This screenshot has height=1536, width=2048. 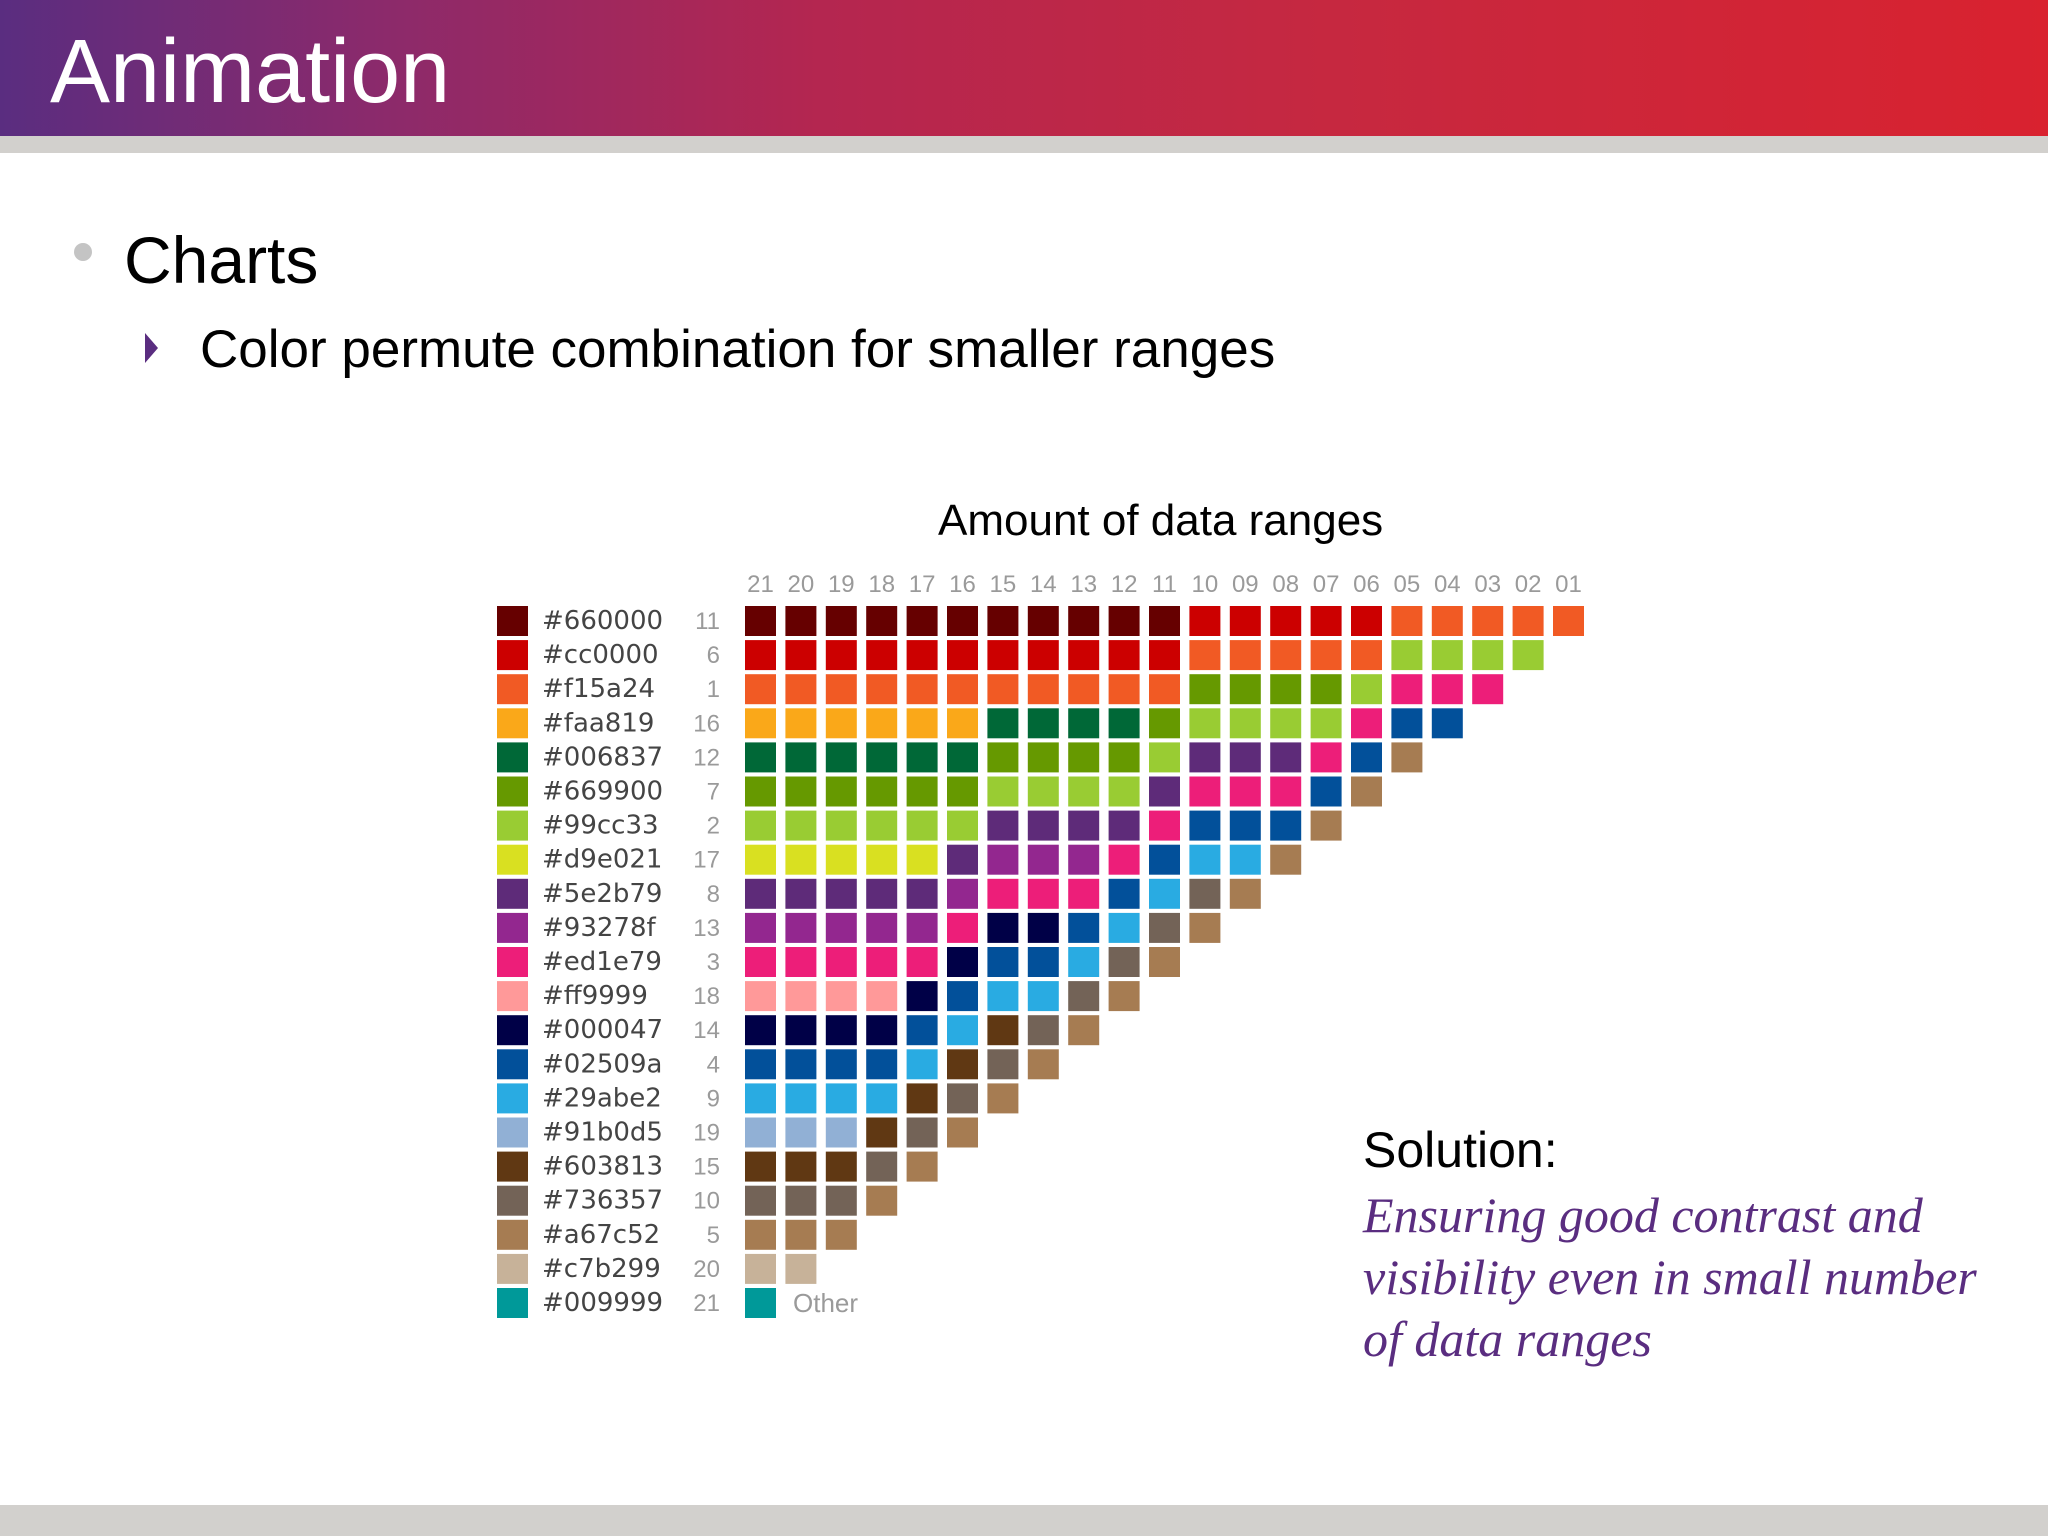 I want to click on legend-hex-label: #5e2b79, so click(x=602, y=894).